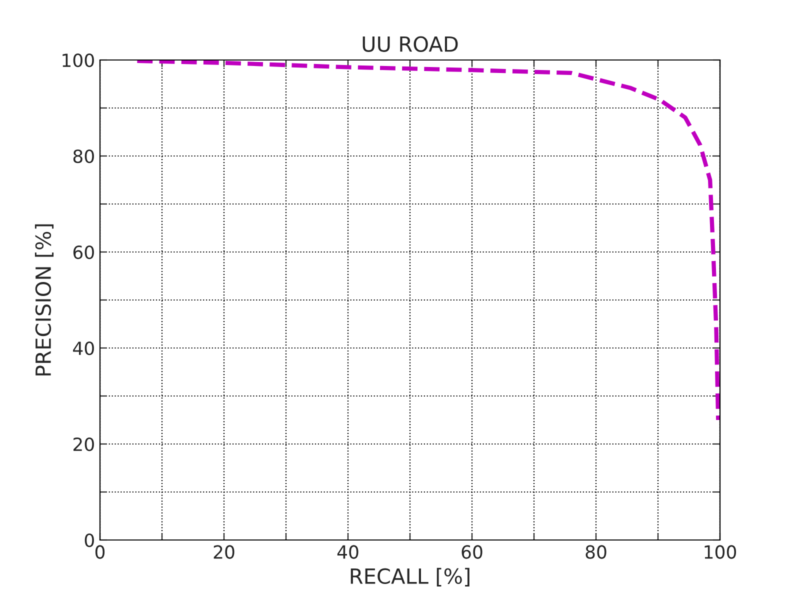  I want to click on chart-title: UU ROAD, so click(410, 44).